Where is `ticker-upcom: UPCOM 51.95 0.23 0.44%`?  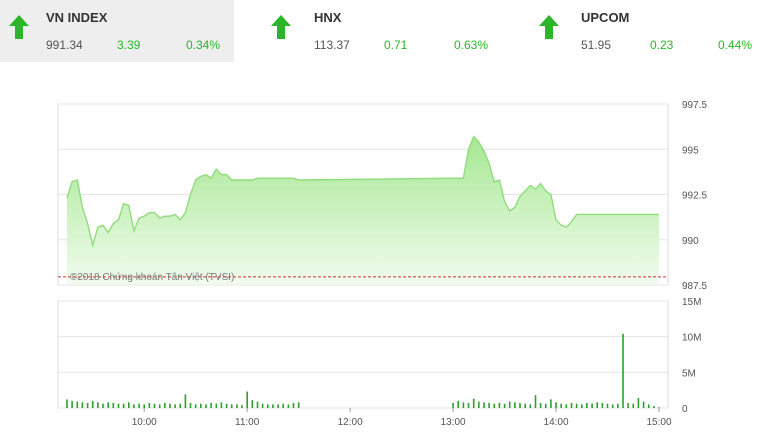 ticker-upcom: UPCOM 51.95 0.23 0.44% is located at coordinates (647, 31).